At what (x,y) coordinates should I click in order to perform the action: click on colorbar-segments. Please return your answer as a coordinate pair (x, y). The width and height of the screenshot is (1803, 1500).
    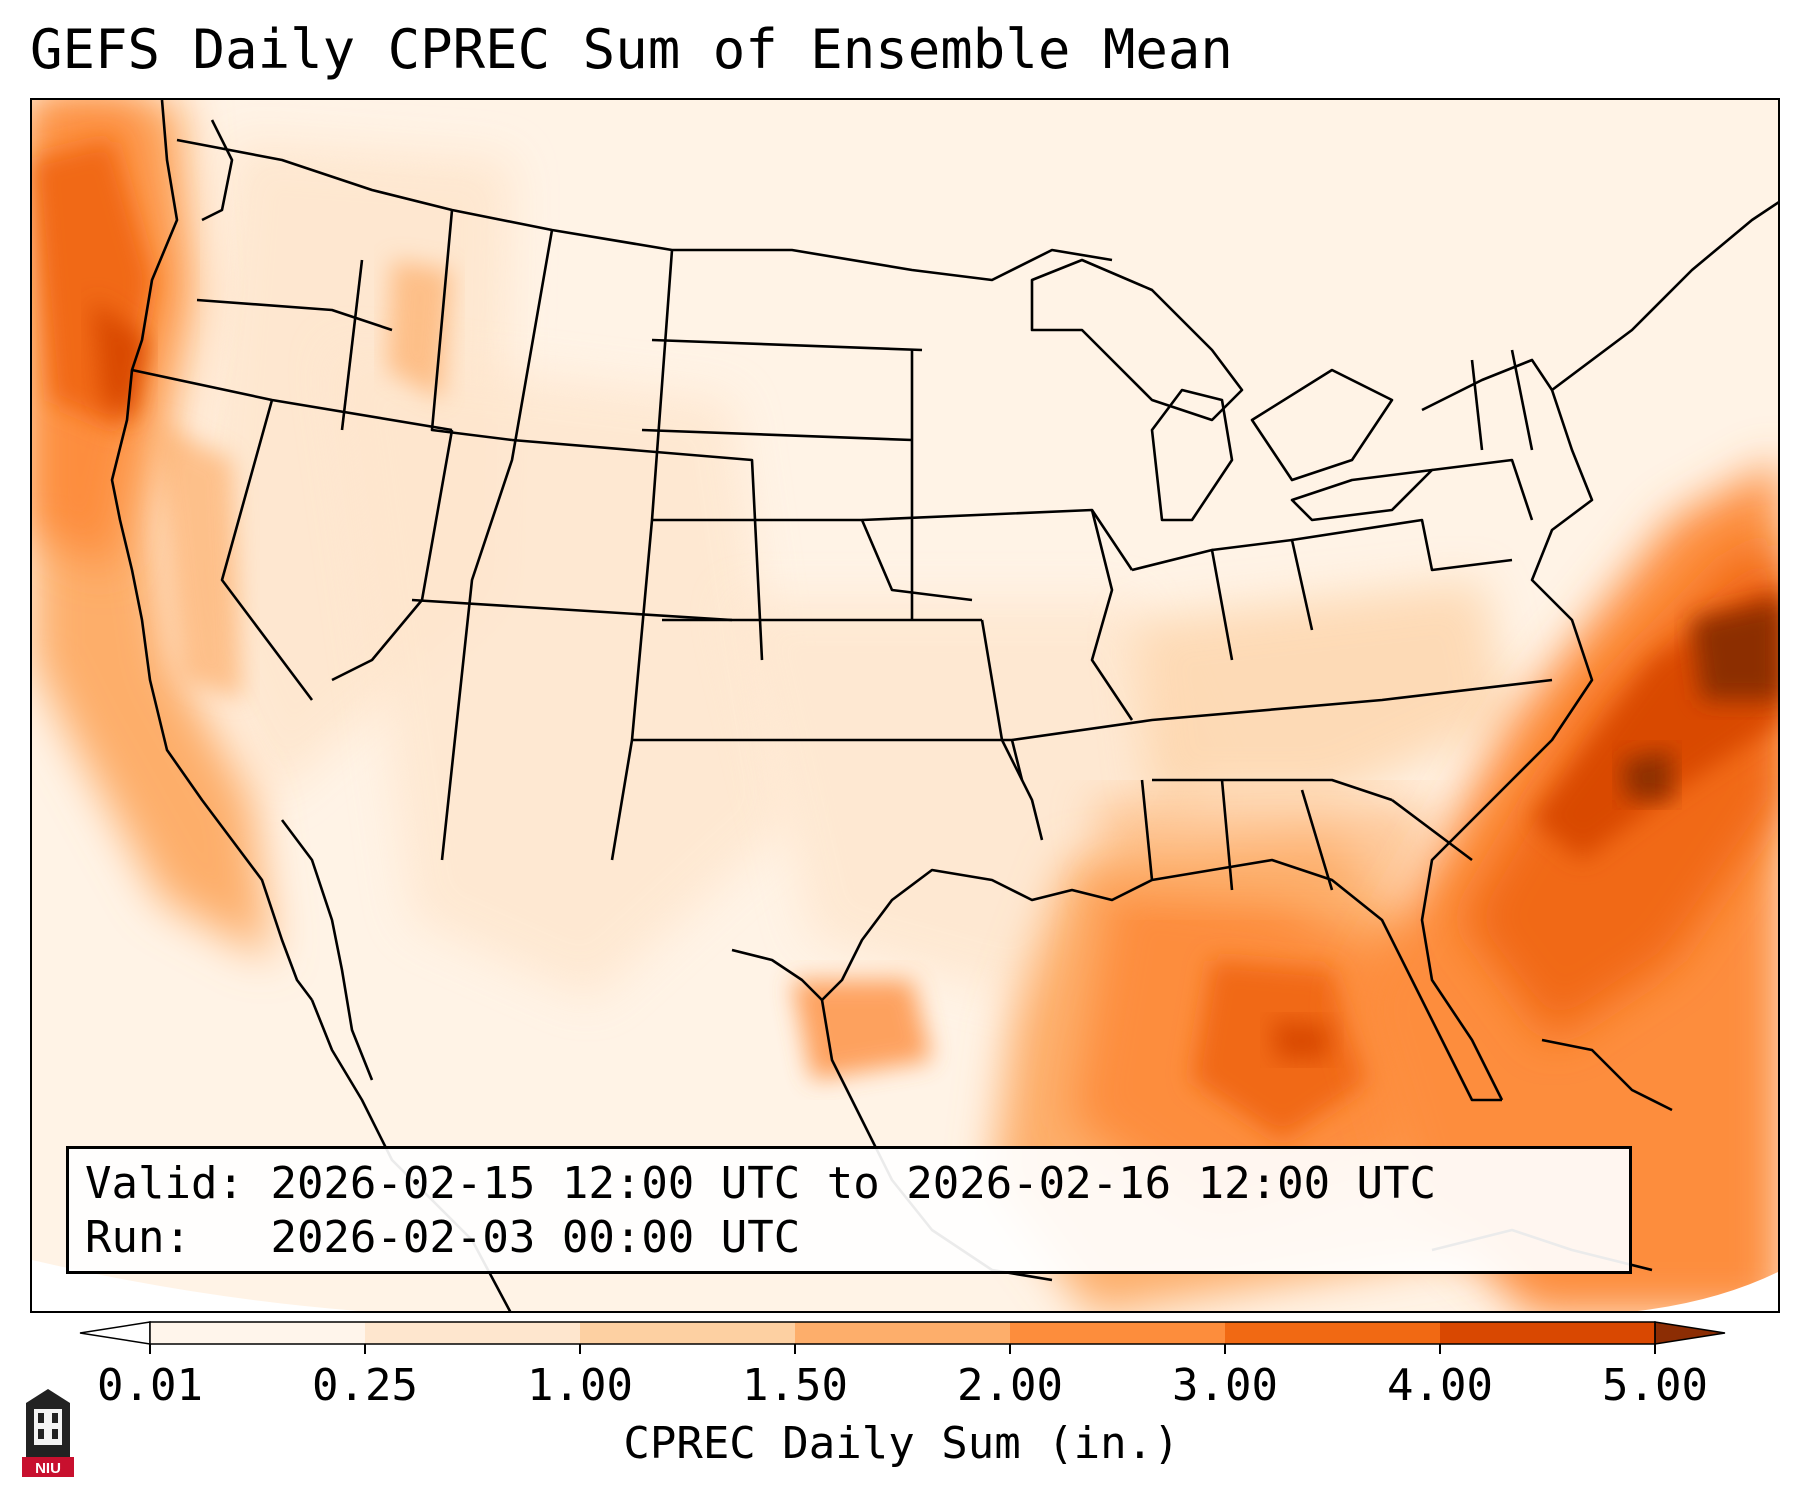
    Looking at the image, I should click on (902, 1333).